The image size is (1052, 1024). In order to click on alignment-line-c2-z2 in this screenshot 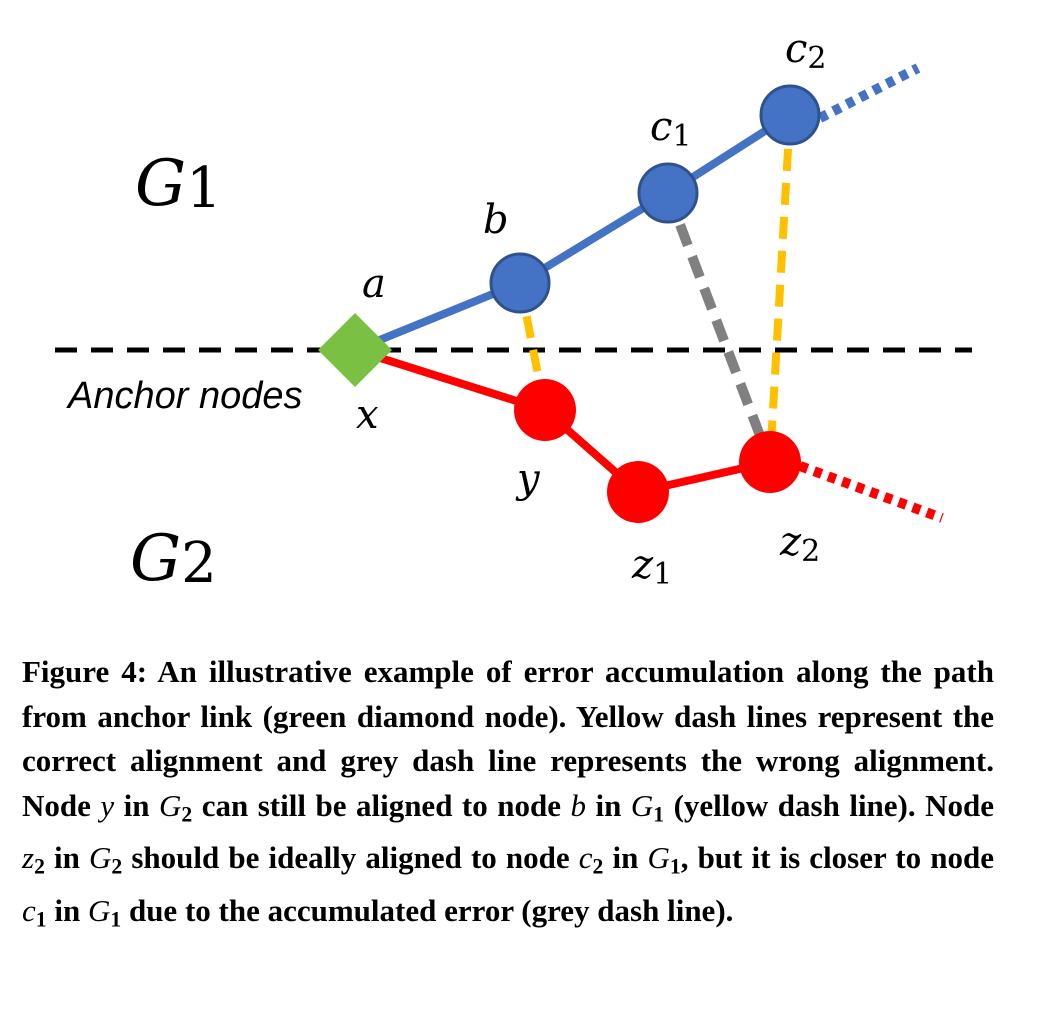, I will do `click(780, 288)`.